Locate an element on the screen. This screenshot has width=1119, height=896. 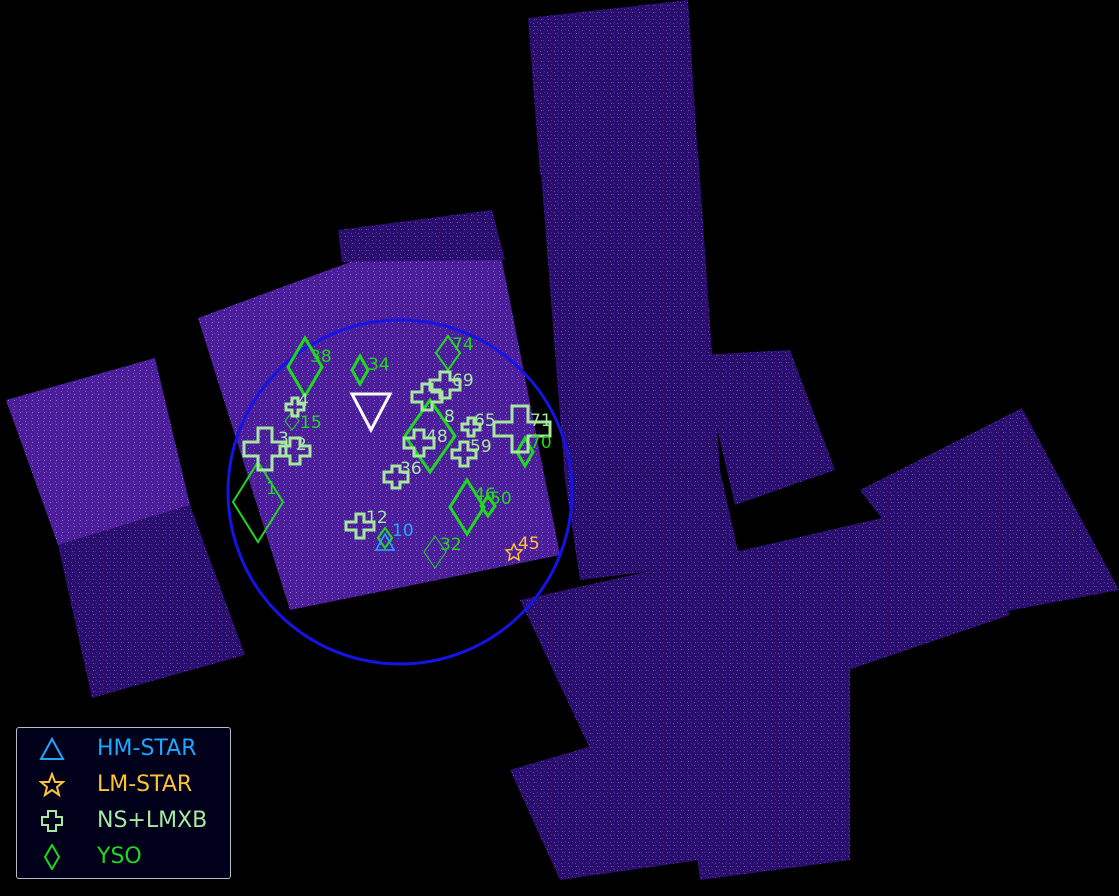
field-bottom-center is located at coordinates (685, 665).